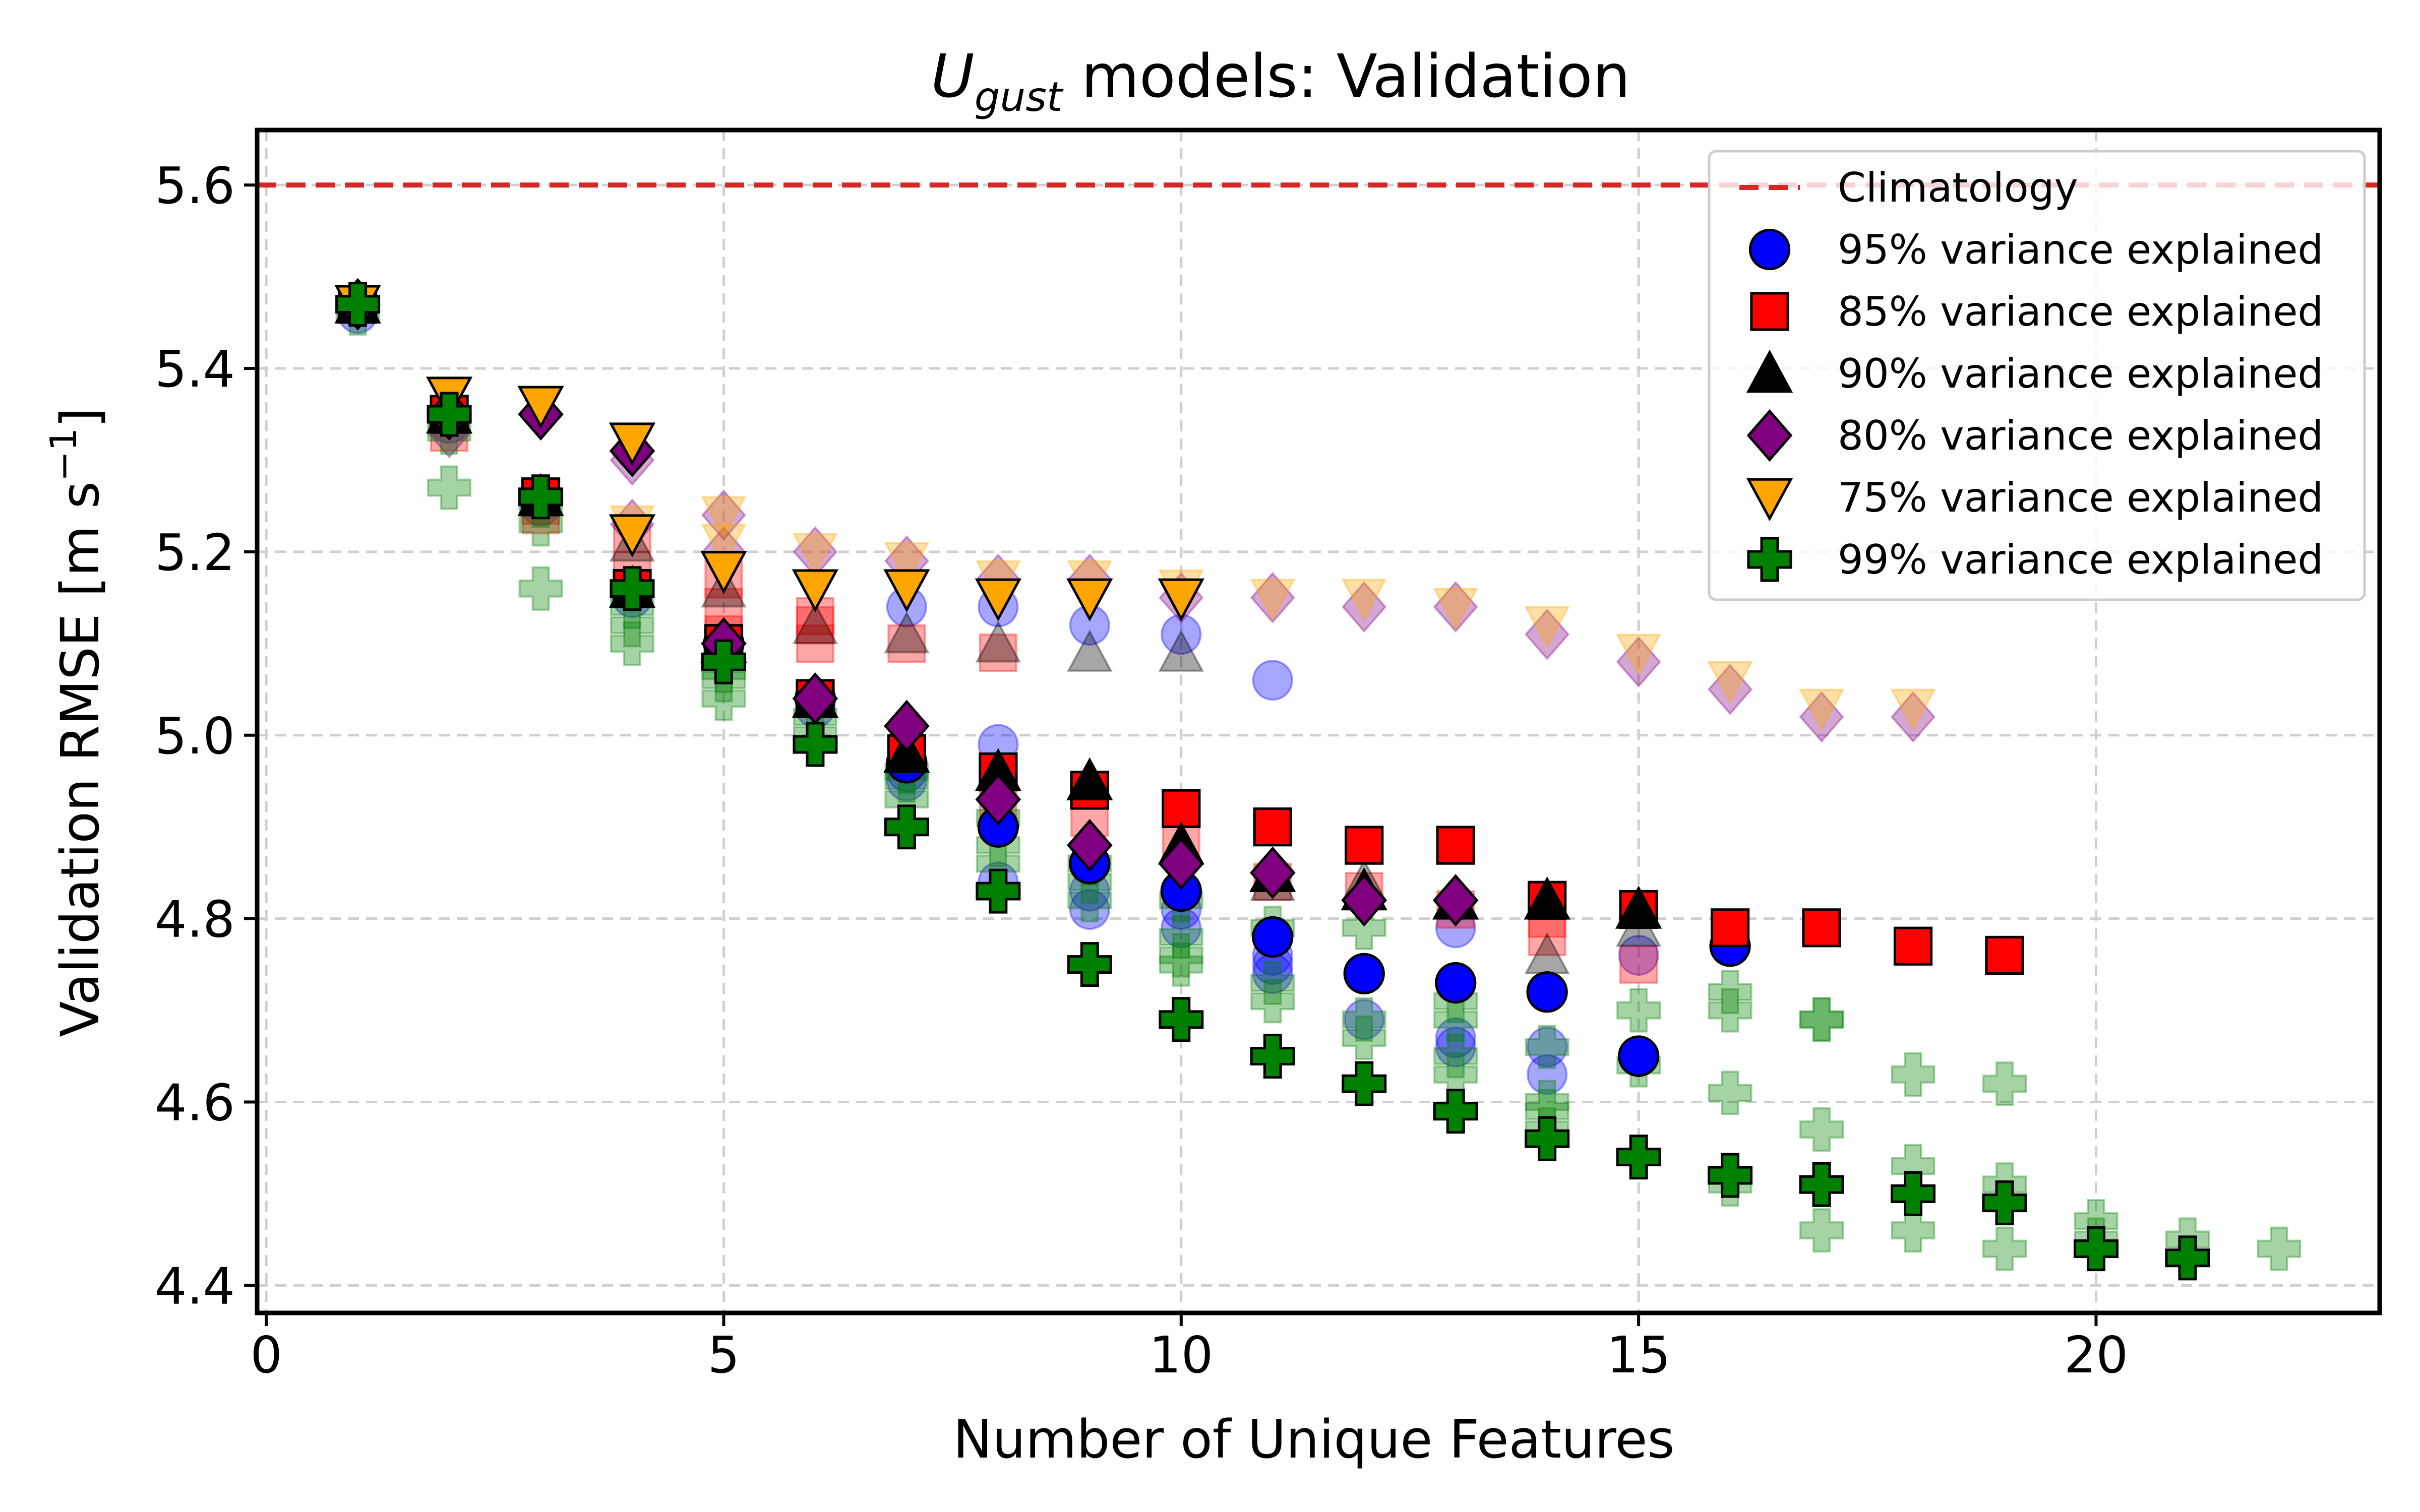 The width and height of the screenshot is (2420, 1512). What do you see at coordinates (2080, 559) in the screenshot?
I see `legend-99-label: 99% variance explained` at bounding box center [2080, 559].